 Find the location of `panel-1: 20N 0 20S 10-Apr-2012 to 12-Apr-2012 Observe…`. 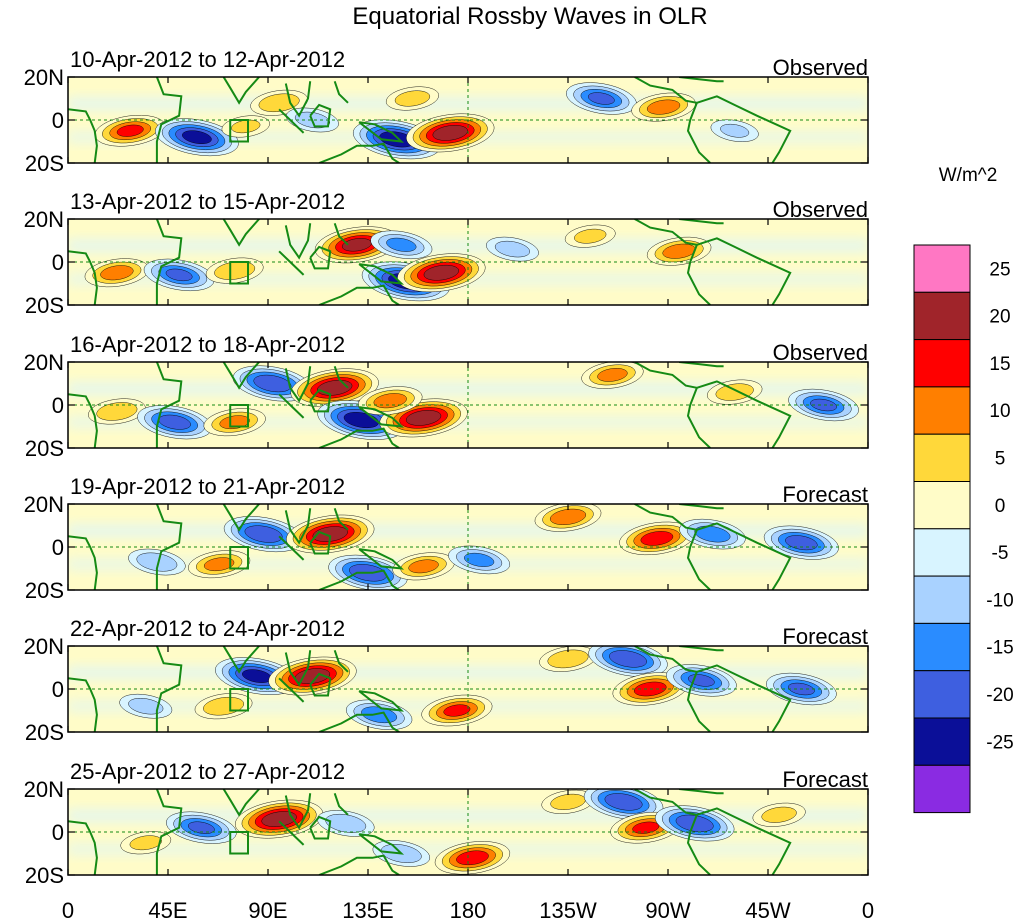

panel-1: 20N 0 20S 10-Apr-2012 to 12-Apr-2012 Observe… is located at coordinates (446, 111).